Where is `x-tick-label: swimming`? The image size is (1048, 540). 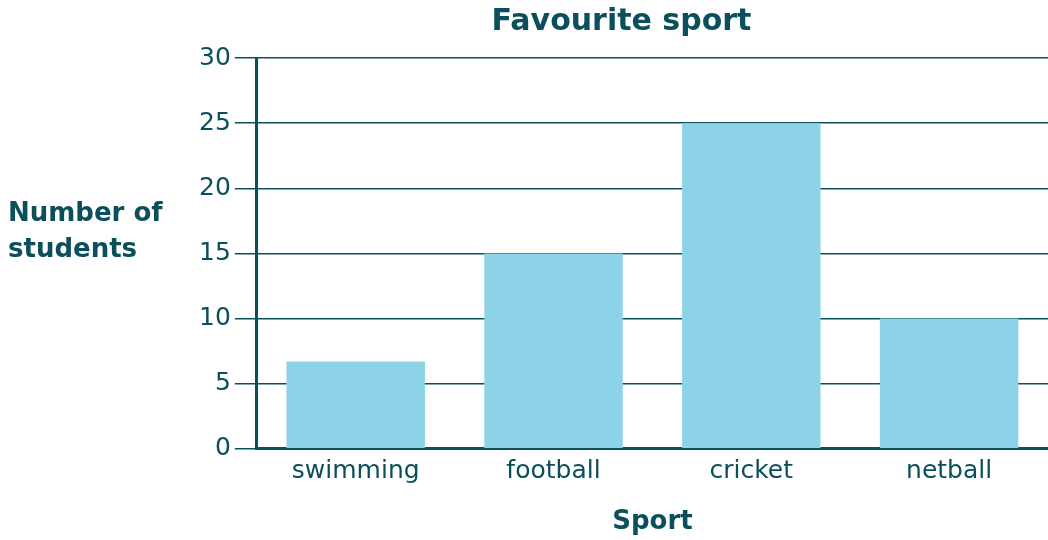 x-tick-label: swimming is located at coordinates (355, 470).